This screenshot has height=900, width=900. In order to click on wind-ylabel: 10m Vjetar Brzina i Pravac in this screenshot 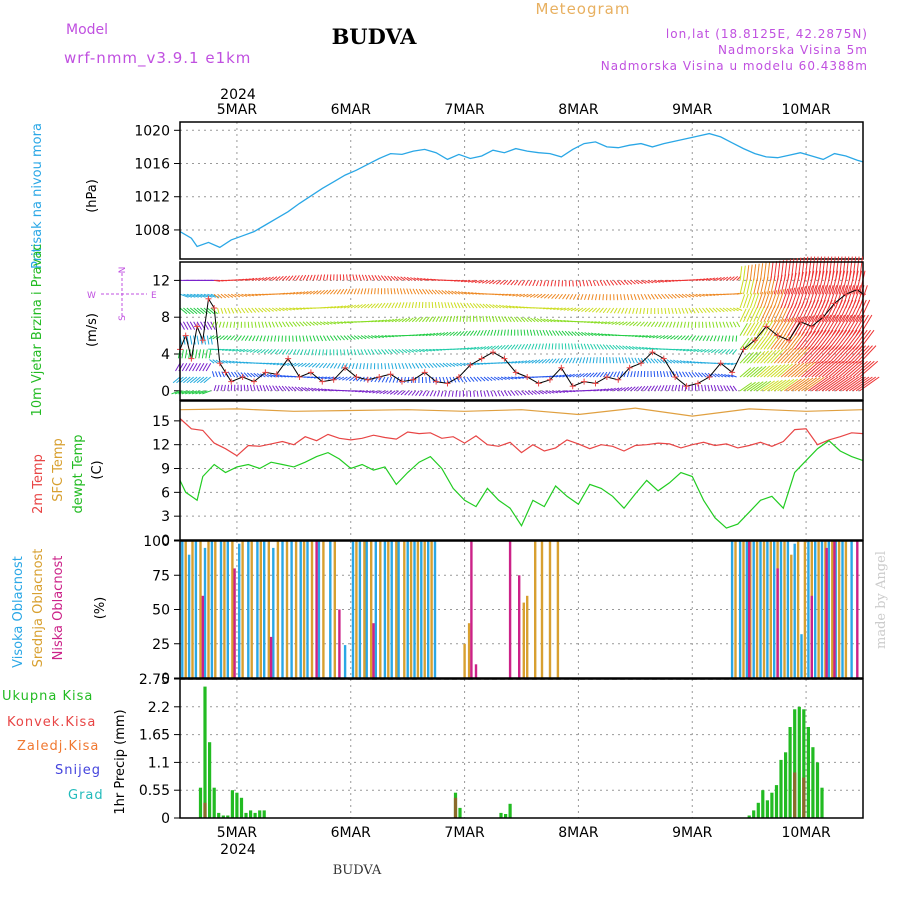, I will do `click(37, 330)`.